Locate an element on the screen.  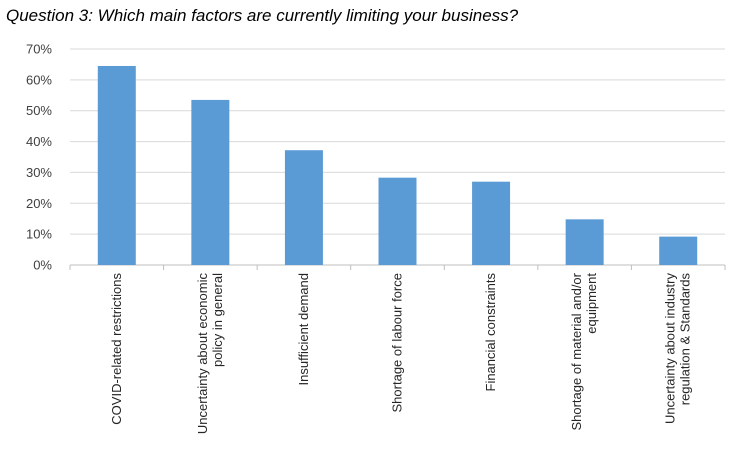
y-tick-label: 0% is located at coordinates (42, 265).